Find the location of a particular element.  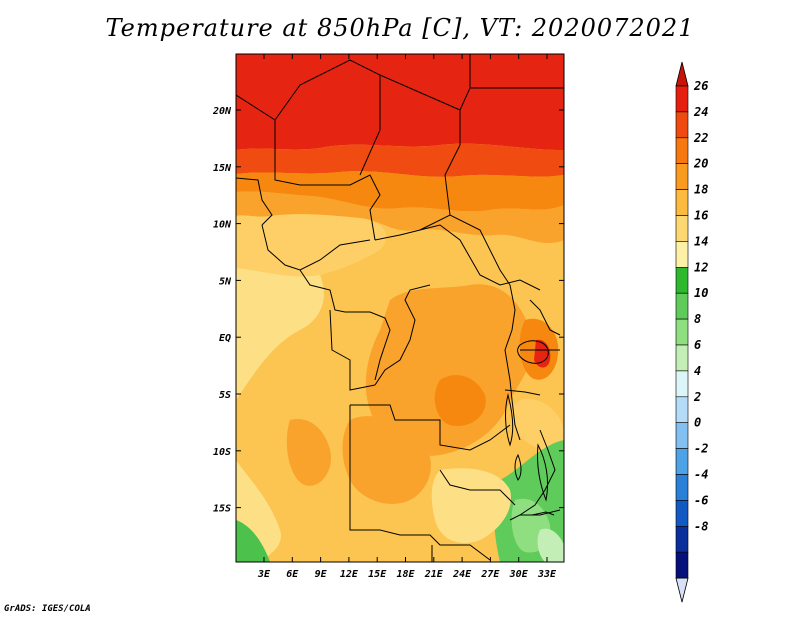

longitude-labels: 3E 6E 9E 12E 15E 18E 21E 24E 27E 30E 33E is located at coordinates (407, 574).